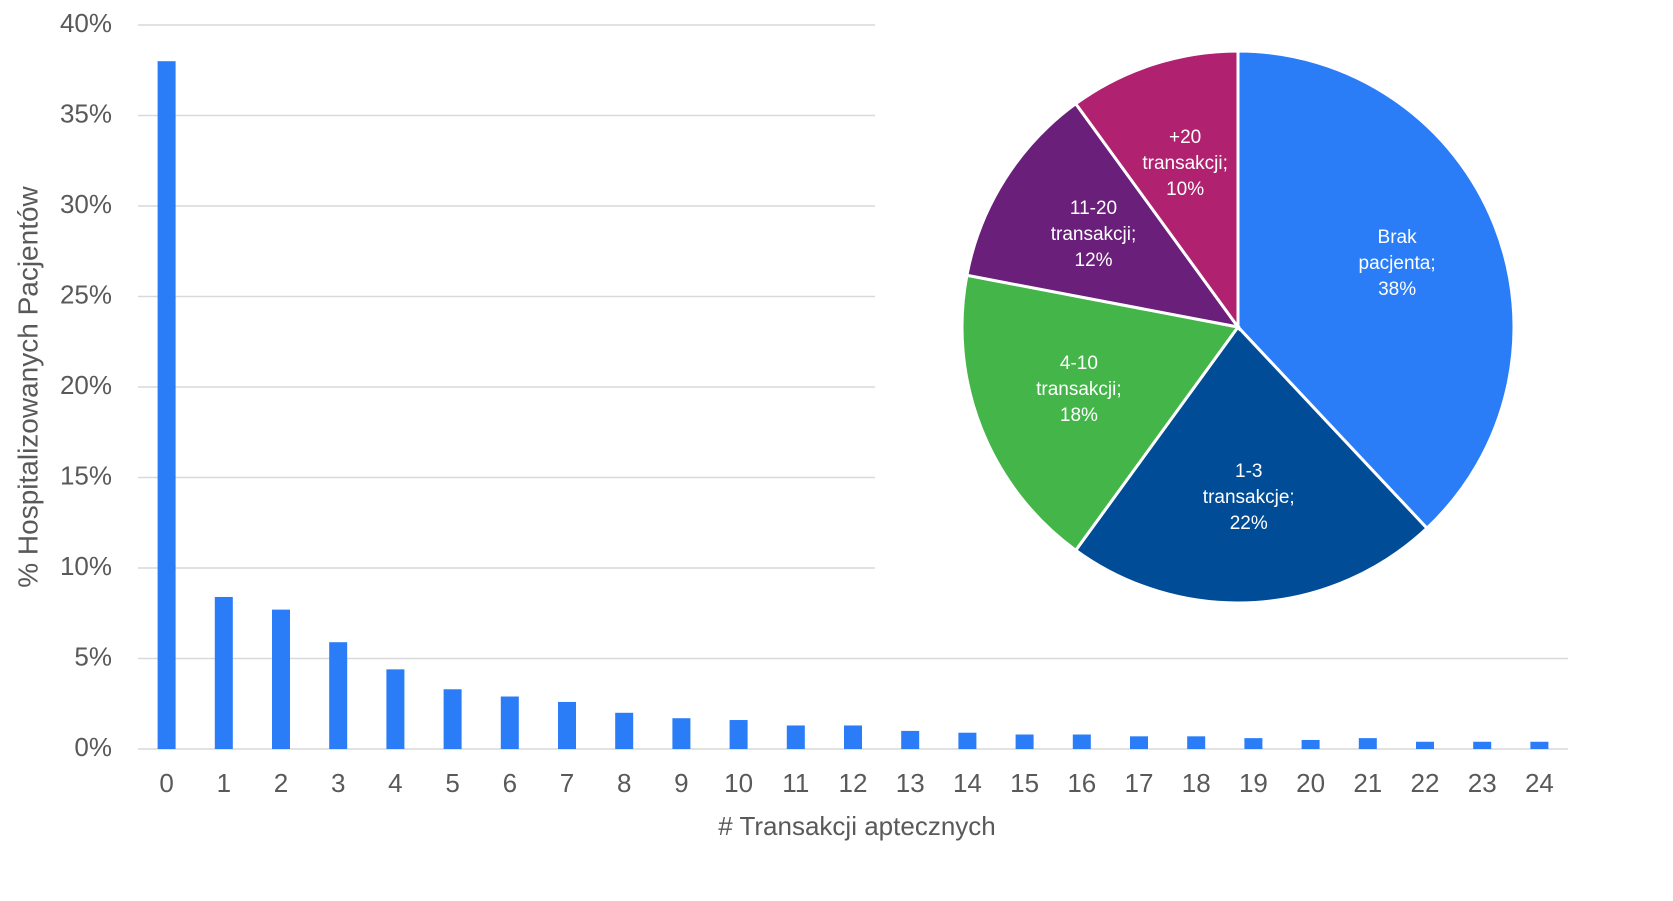 The height and width of the screenshot is (901, 1673). What do you see at coordinates (510, 783) in the screenshot?
I see `x-tick-label: 6` at bounding box center [510, 783].